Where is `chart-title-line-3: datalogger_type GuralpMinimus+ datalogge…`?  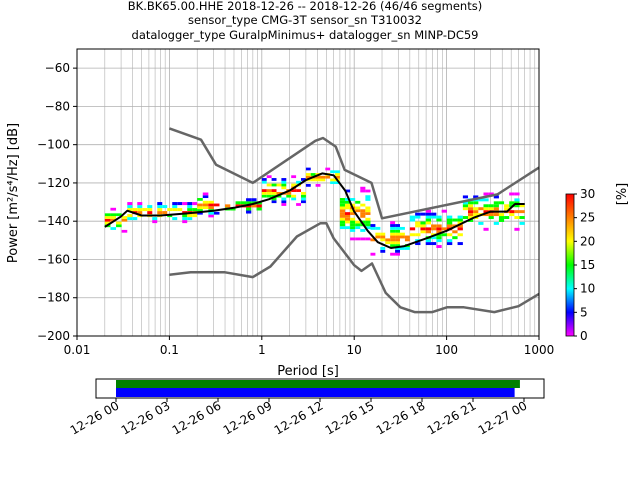 chart-title-line-3: datalogger_type GuralpMinimus+ datalogge… is located at coordinates (305, 35).